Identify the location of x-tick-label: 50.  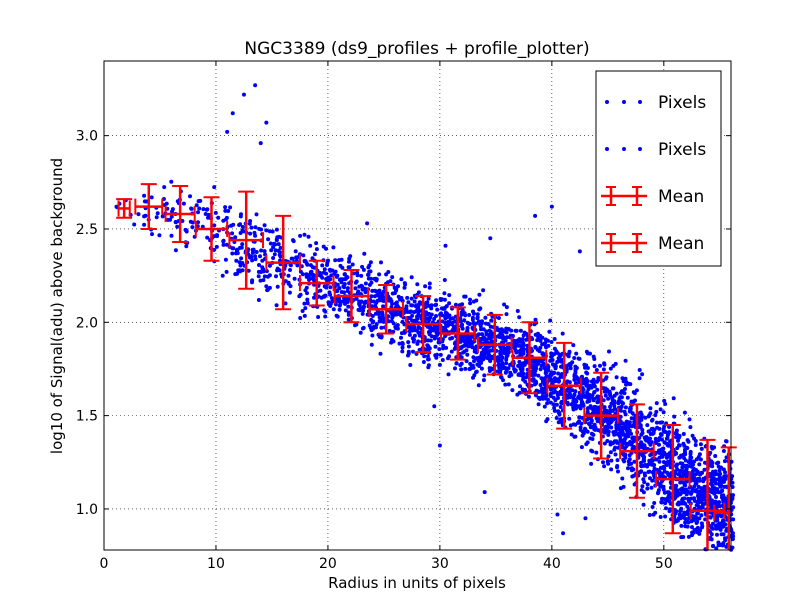
(664, 564).